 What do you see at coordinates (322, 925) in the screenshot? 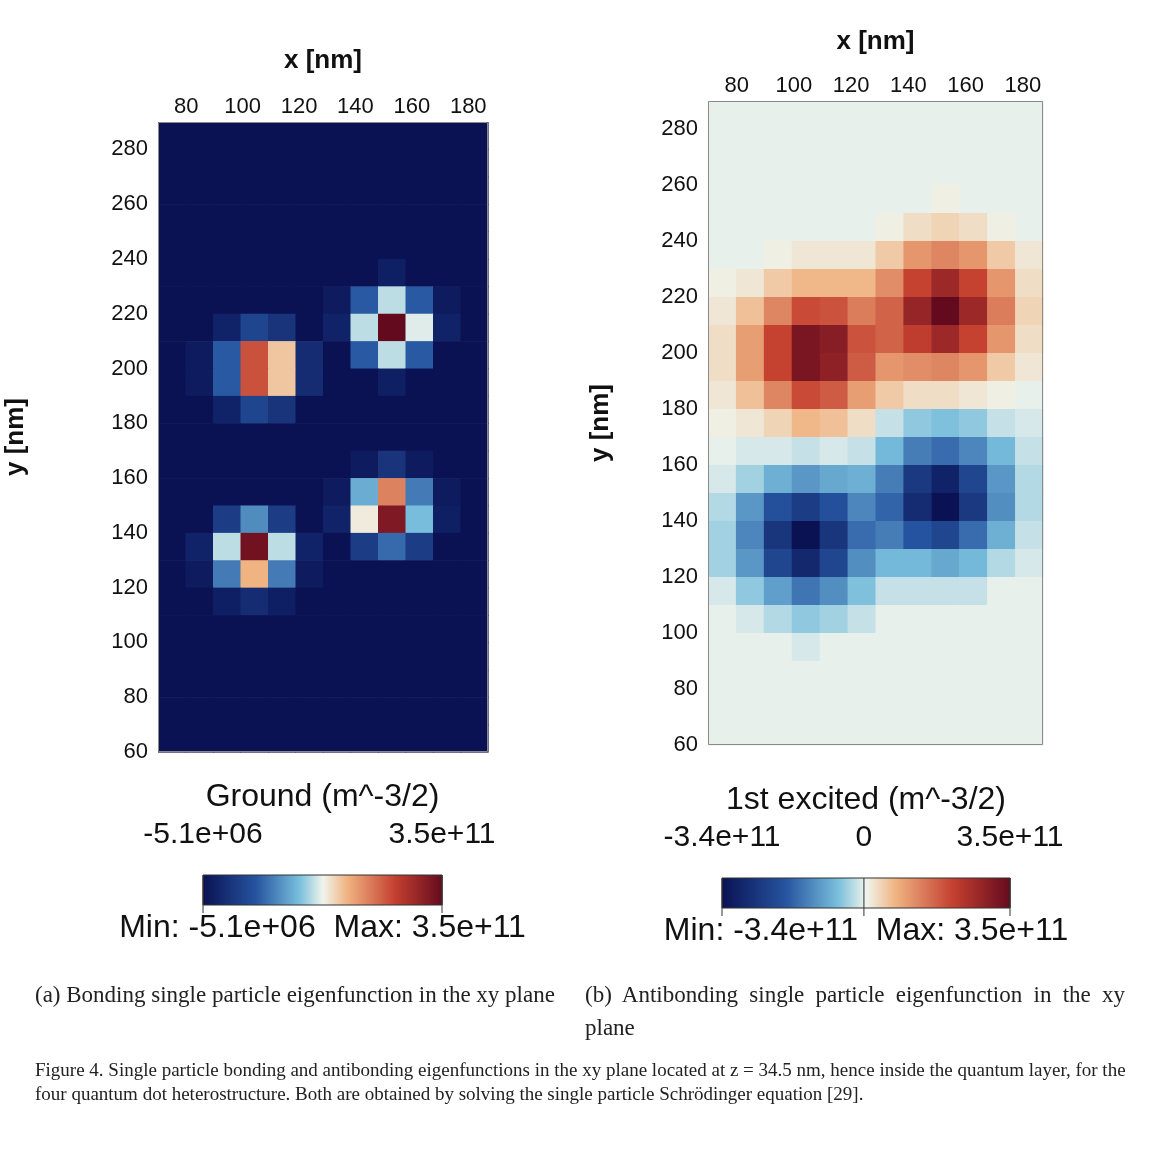
I see `text: Min: -5.1e+06 Max: 3.5e+11` at bounding box center [322, 925].